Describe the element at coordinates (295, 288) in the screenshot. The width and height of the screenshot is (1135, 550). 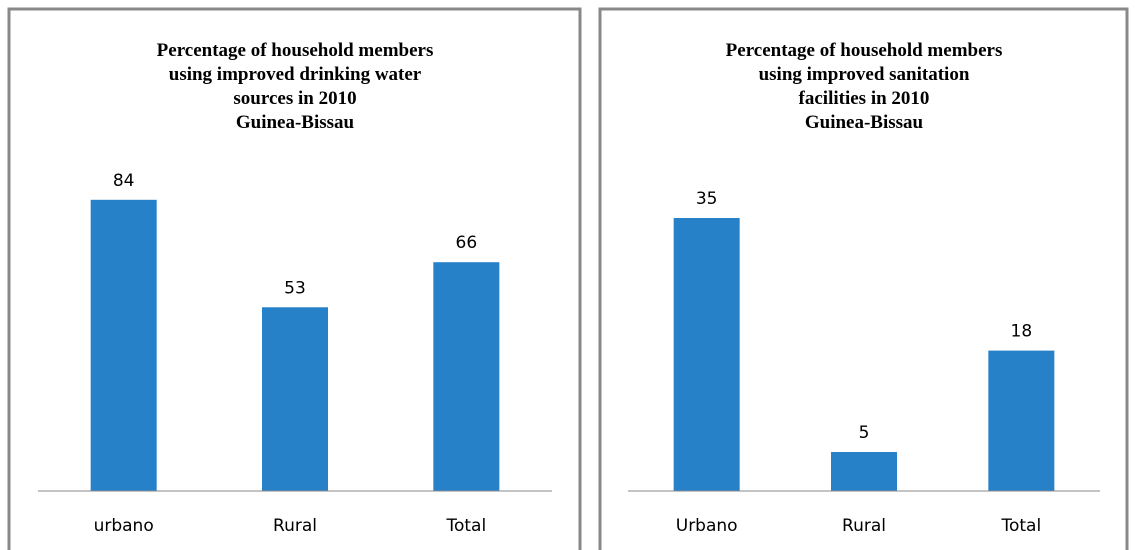
I see `data-label: 53` at that location.